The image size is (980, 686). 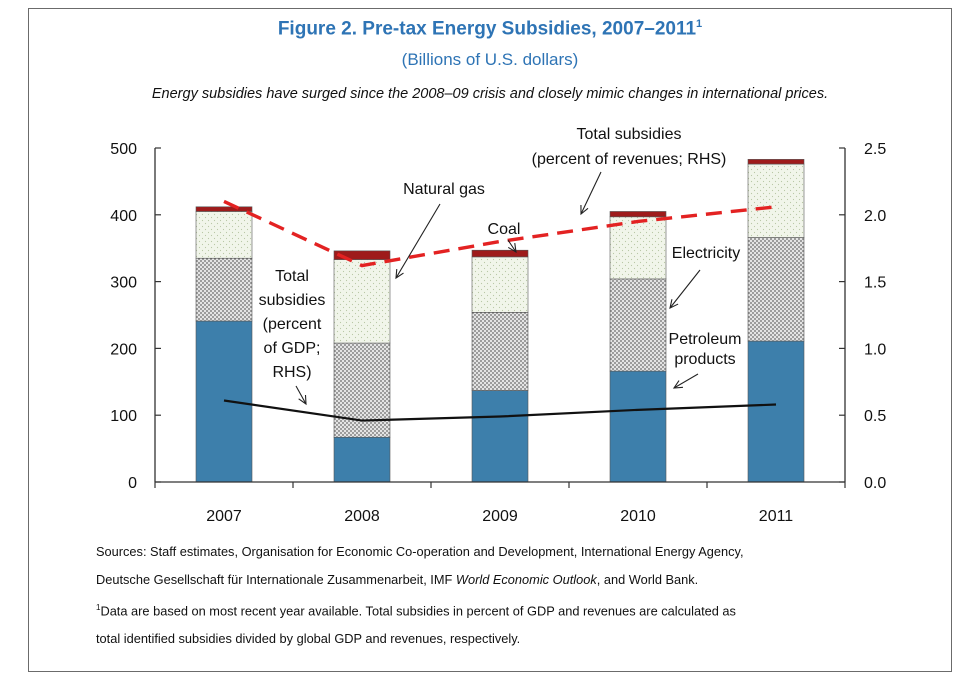 What do you see at coordinates (629, 159) in the screenshot?
I see `label-revenue-share-2: (percent of revenues; RHS)` at bounding box center [629, 159].